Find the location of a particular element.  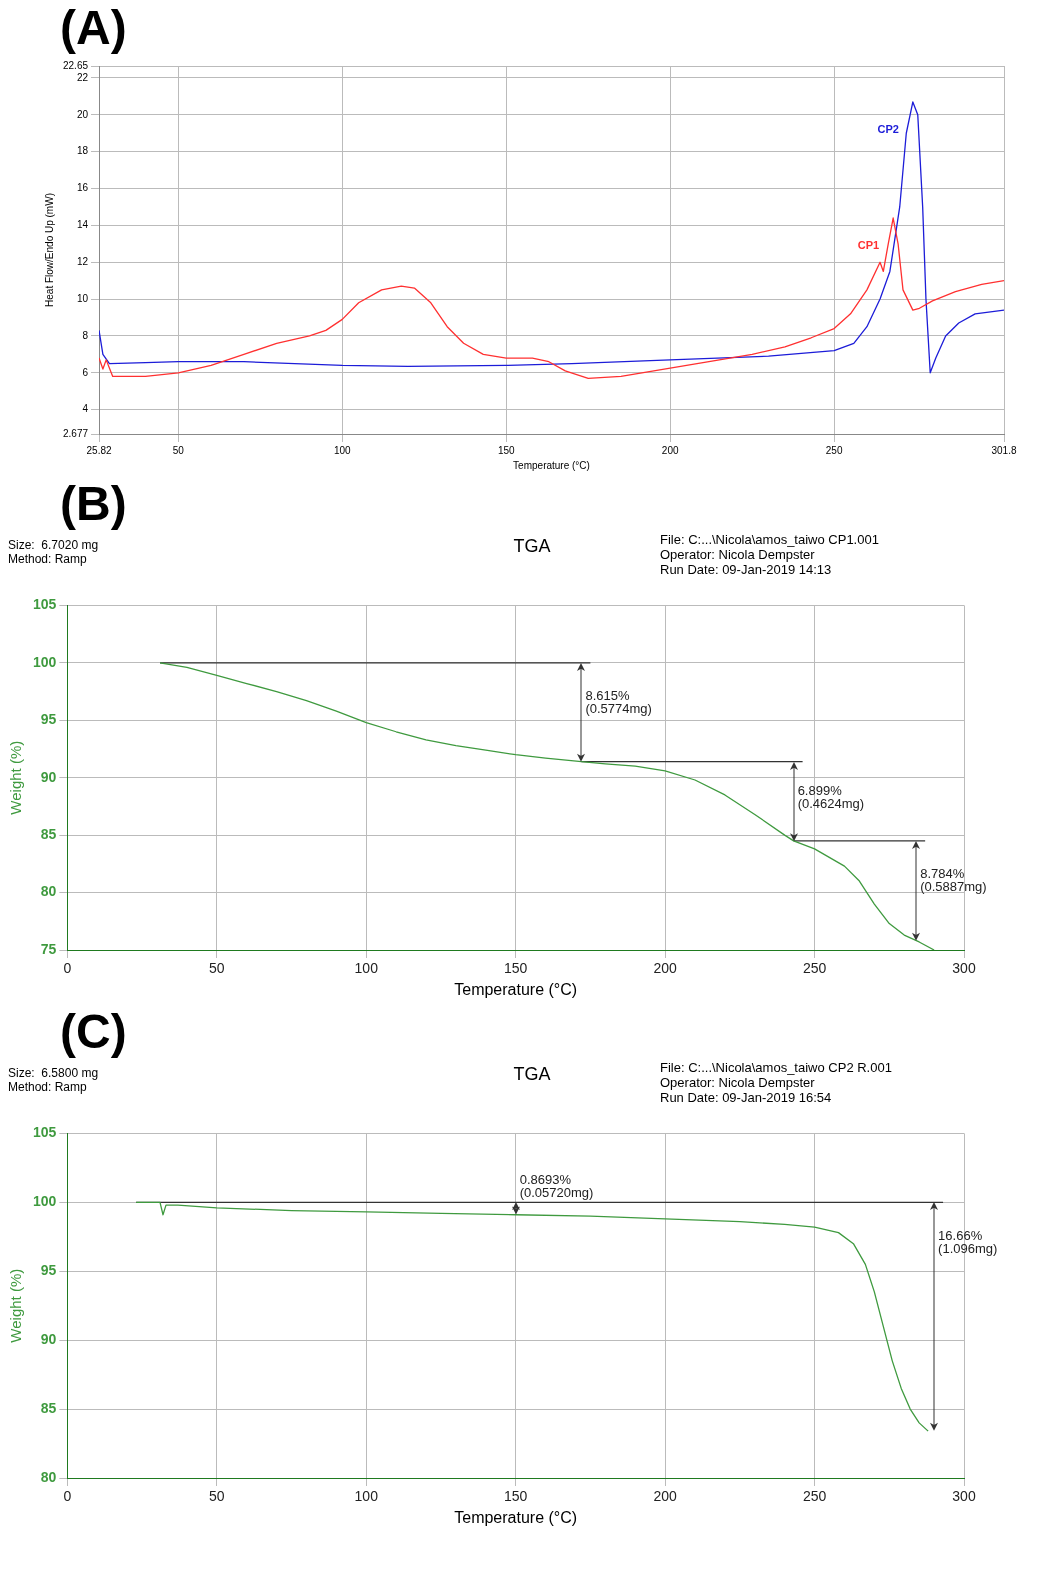

text: Size: 6.5800 mg Method: Ramp is located at coordinates (53, 1080).